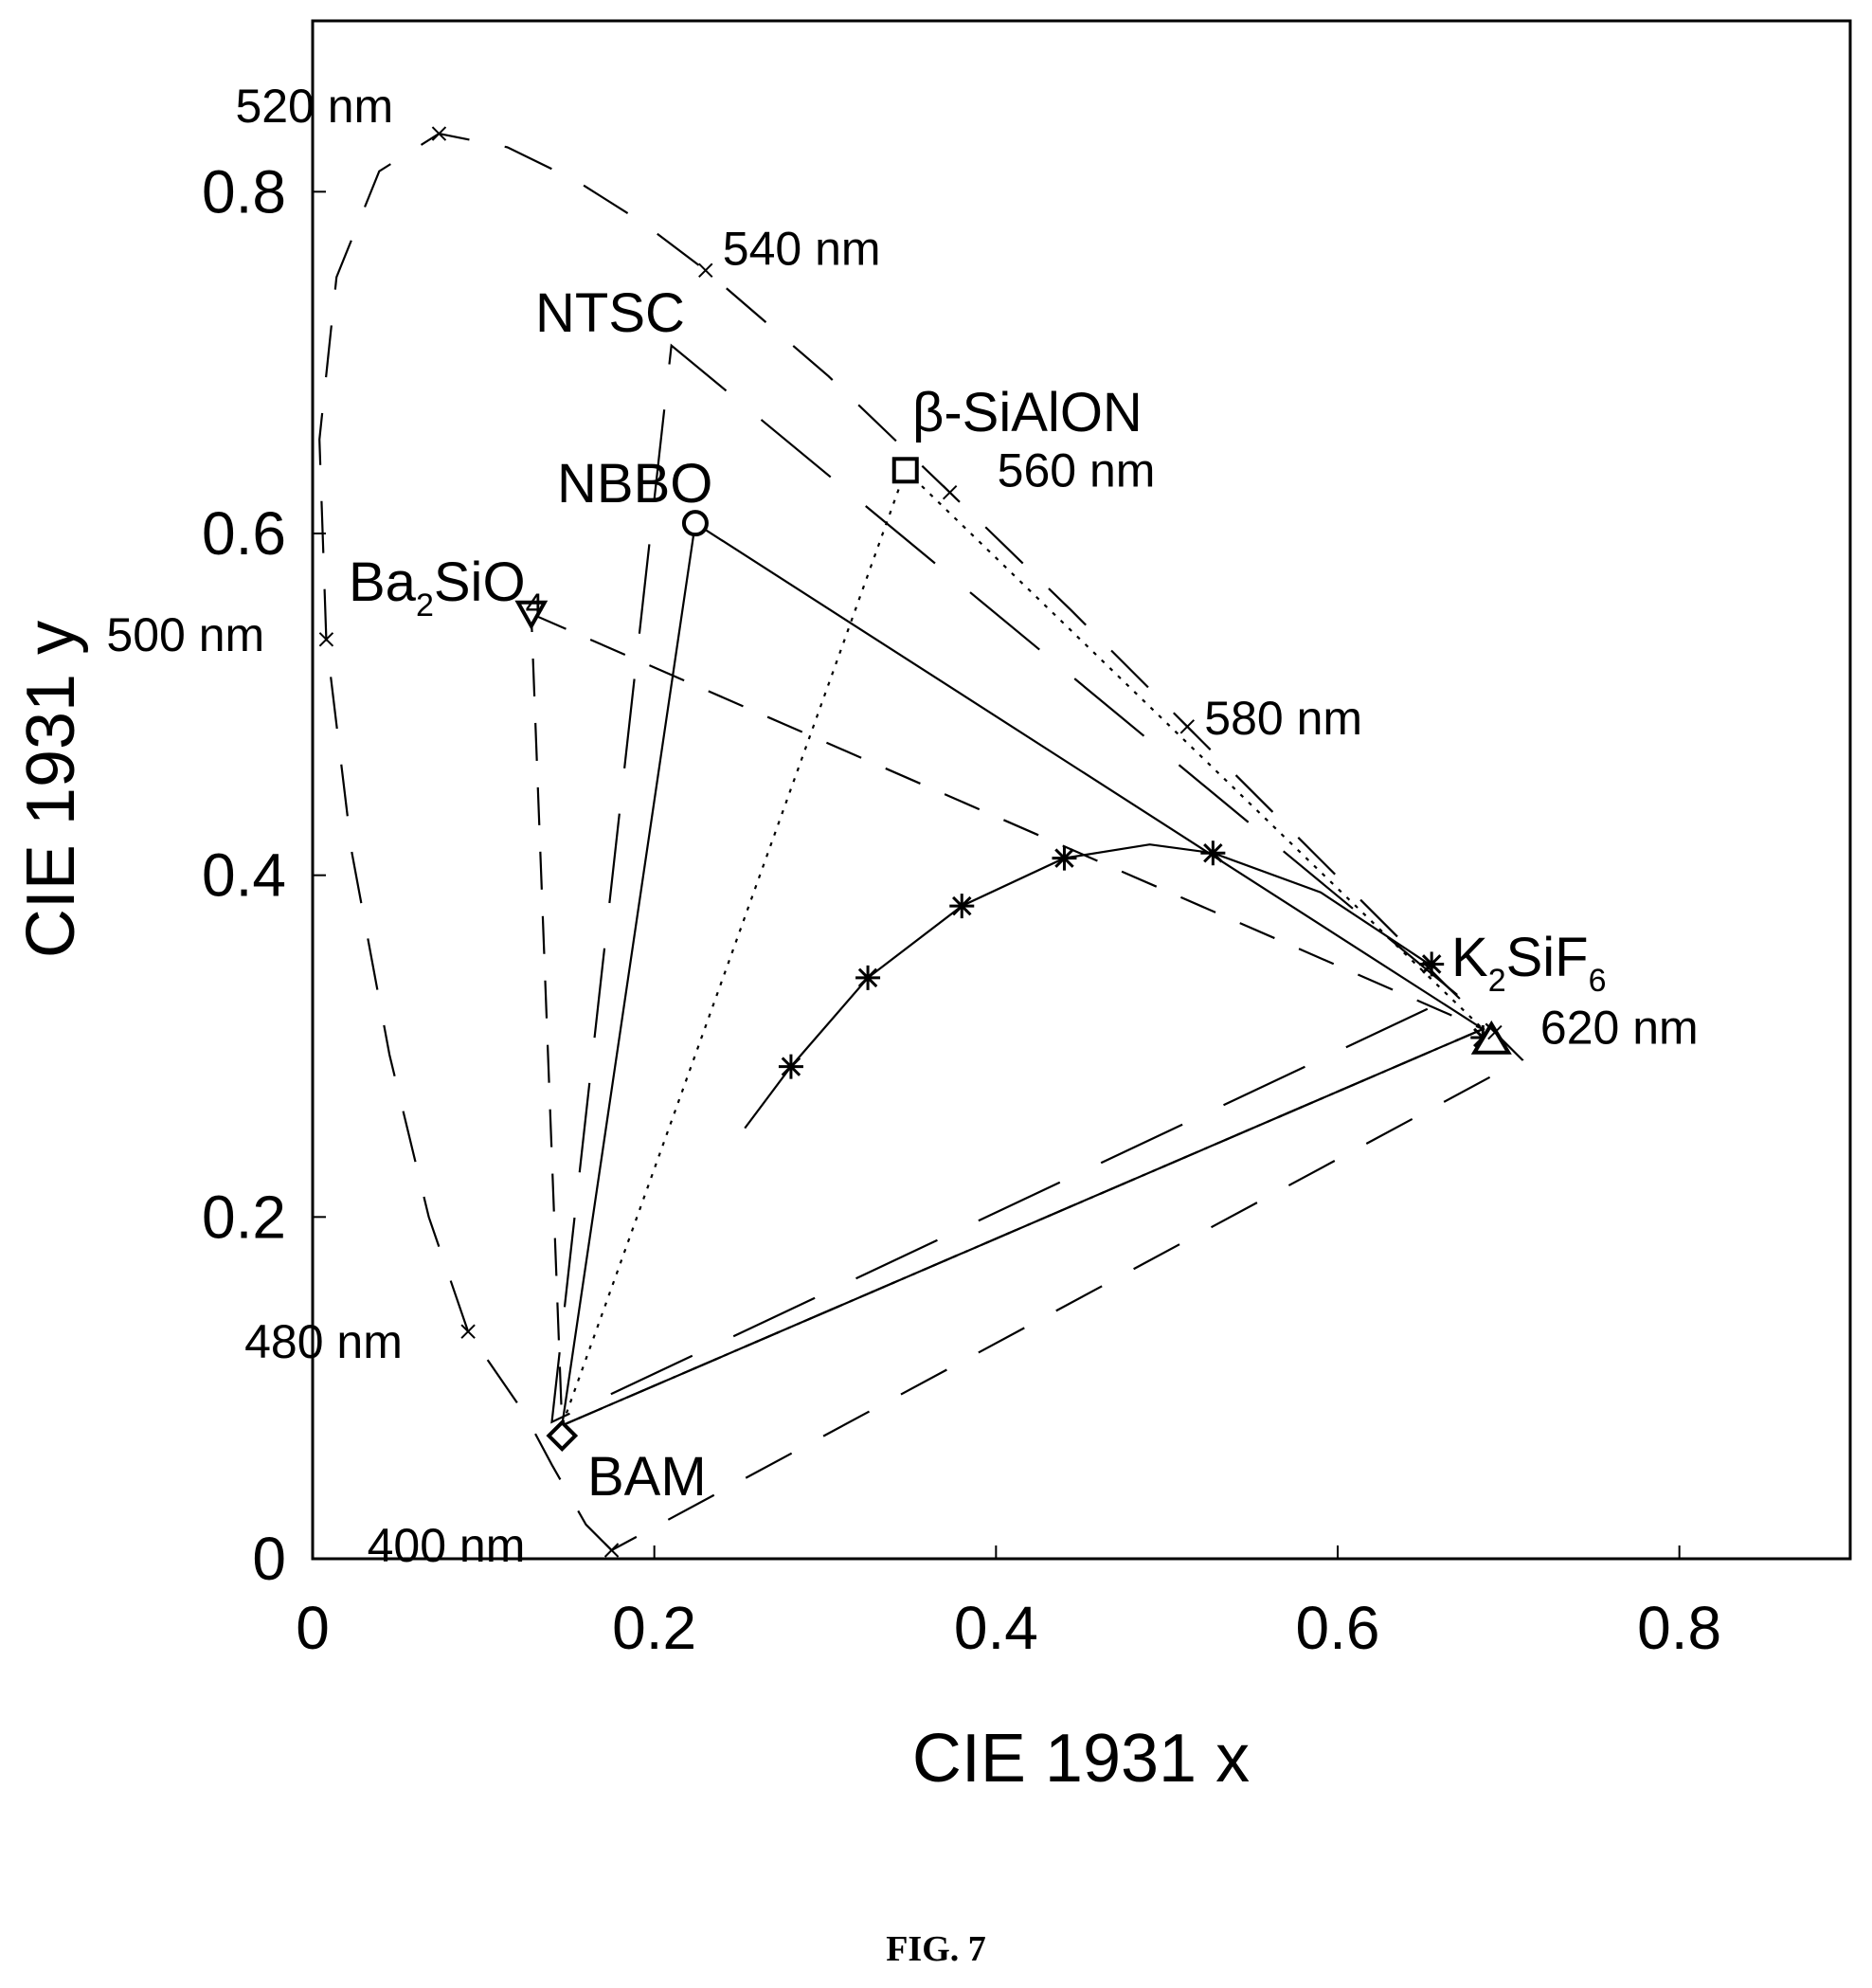 The height and width of the screenshot is (1988, 1872). What do you see at coordinates (1497, 981) in the screenshot?
I see `k2sif6-label-sub1: 2` at bounding box center [1497, 981].